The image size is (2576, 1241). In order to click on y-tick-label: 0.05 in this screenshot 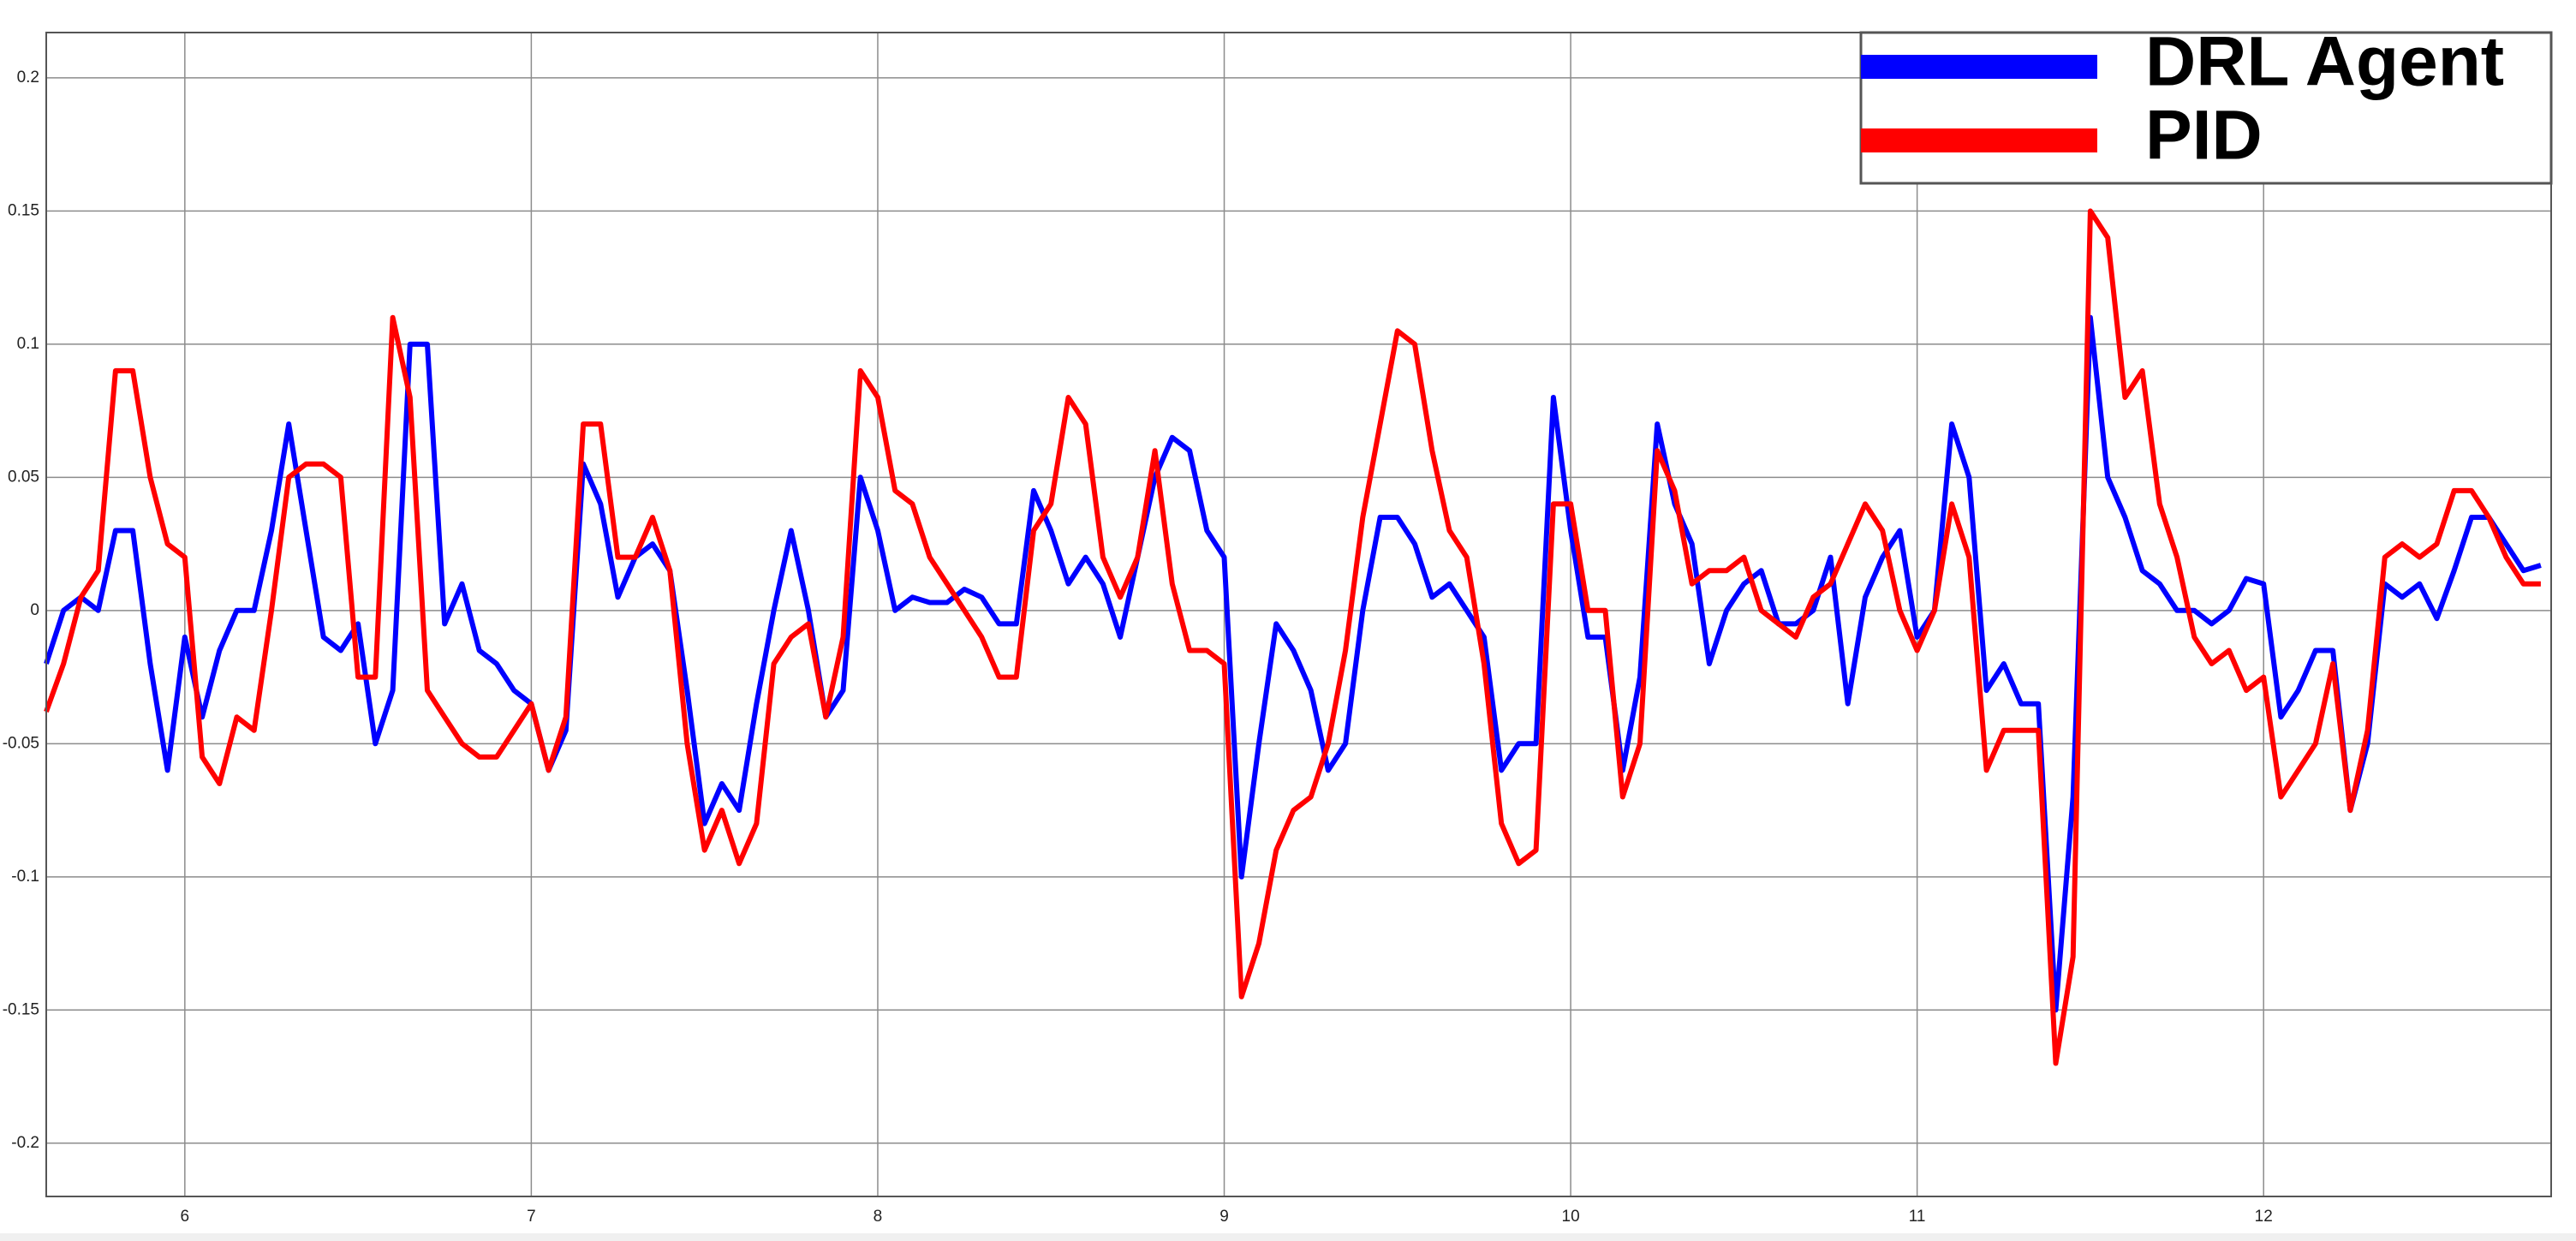, I will do `click(23, 477)`.